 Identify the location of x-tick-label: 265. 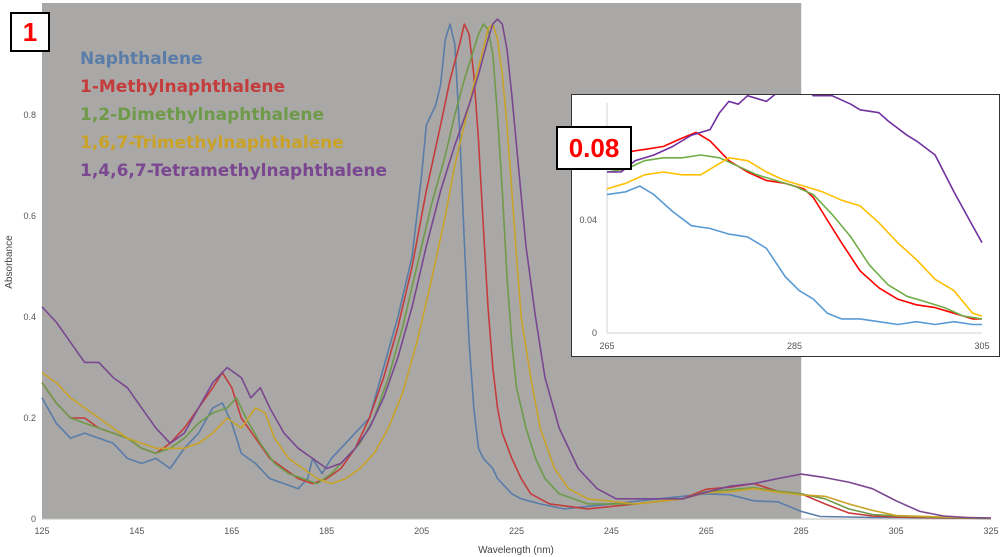
(706, 531).